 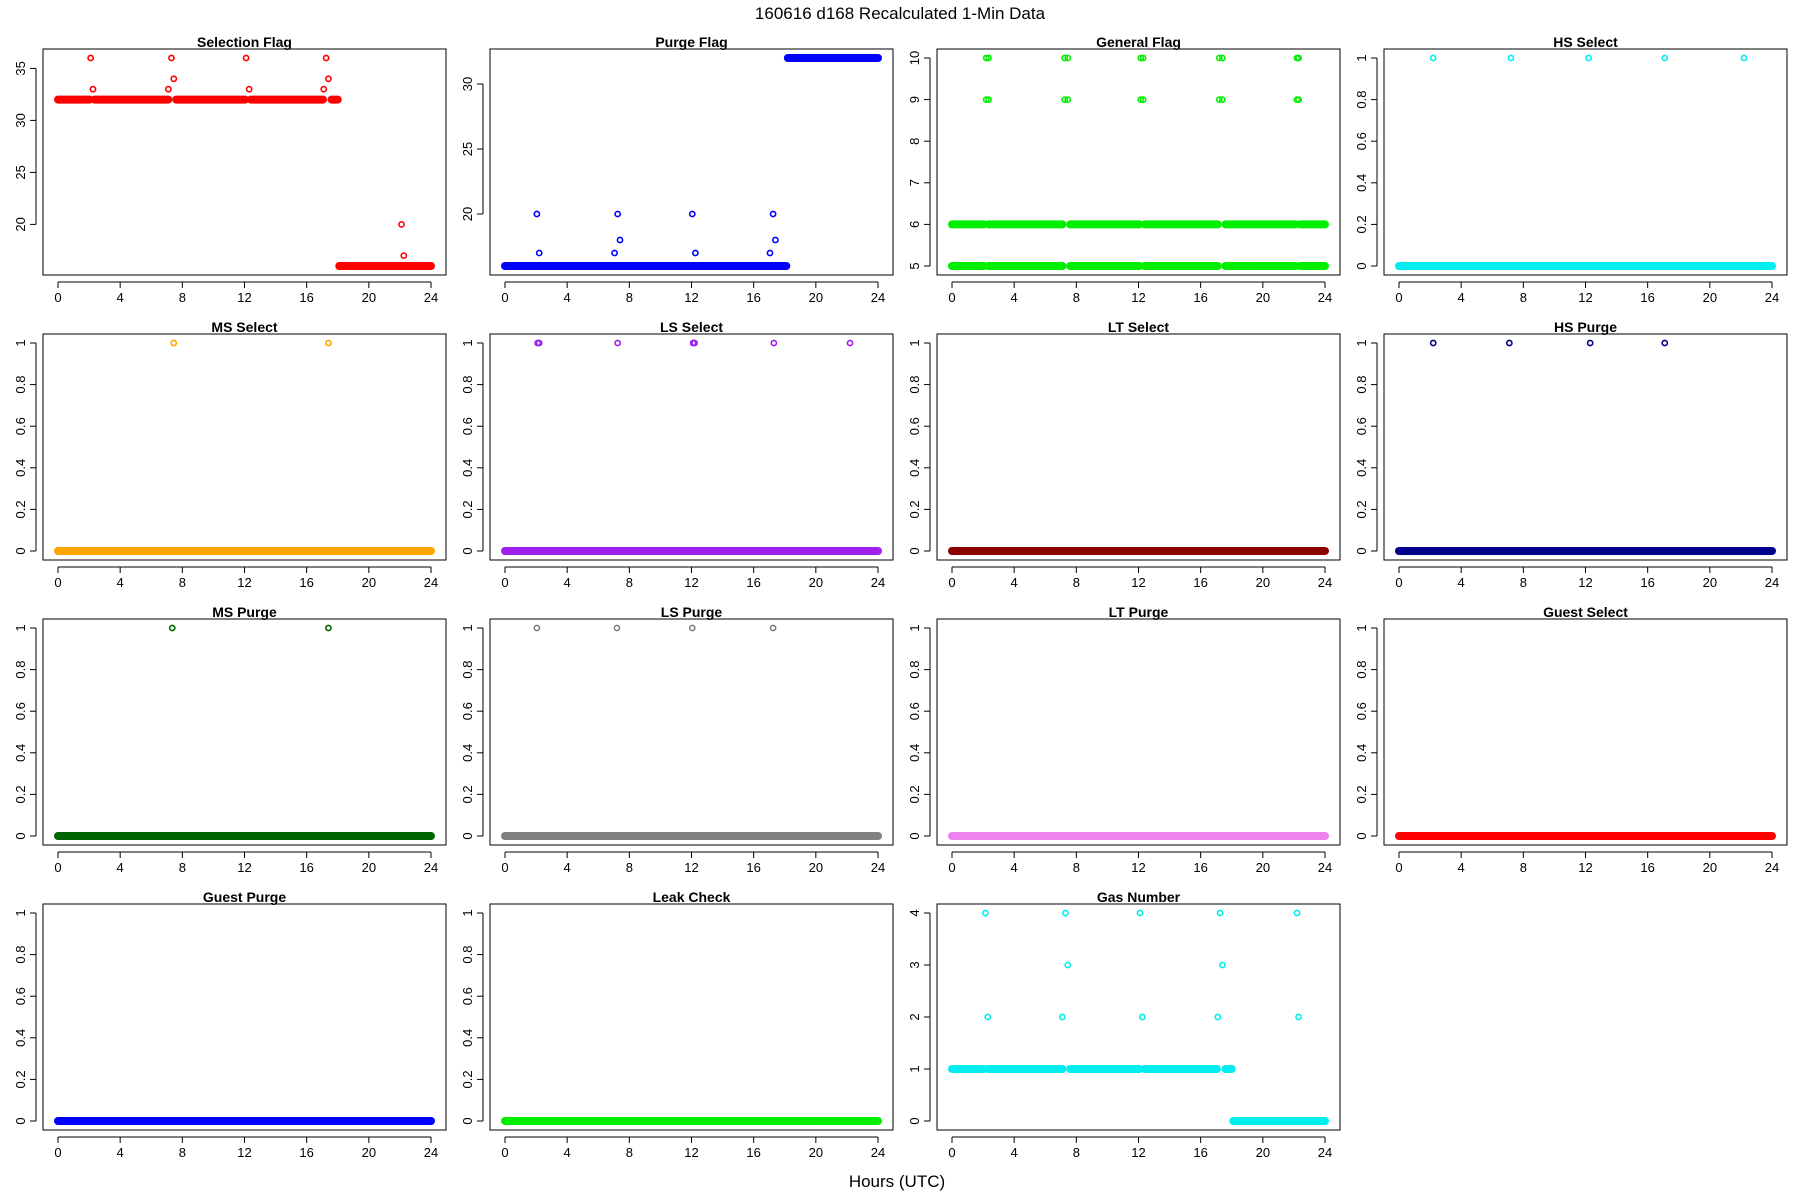 I want to click on y-tick-label: 0.8, so click(x=914, y=670).